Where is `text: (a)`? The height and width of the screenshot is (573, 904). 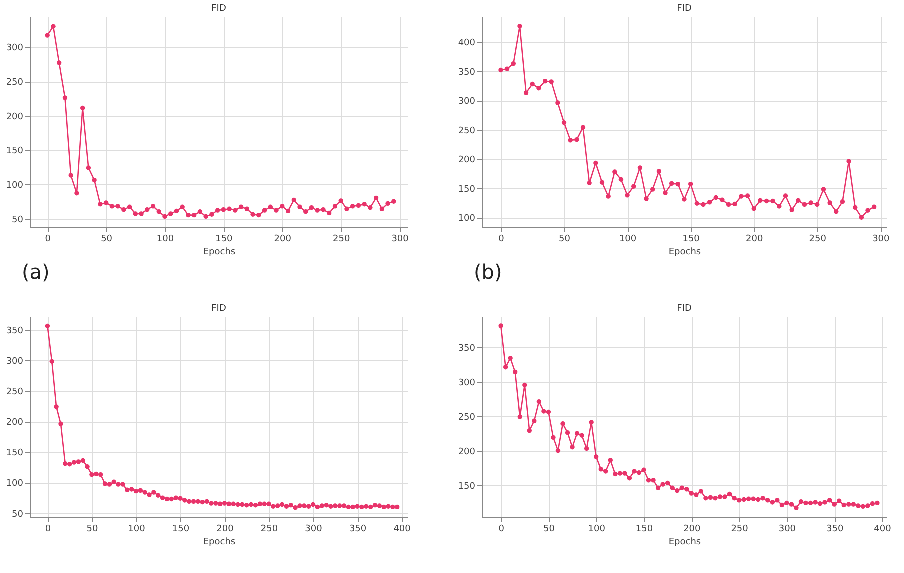 text: (a) is located at coordinates (36, 272).